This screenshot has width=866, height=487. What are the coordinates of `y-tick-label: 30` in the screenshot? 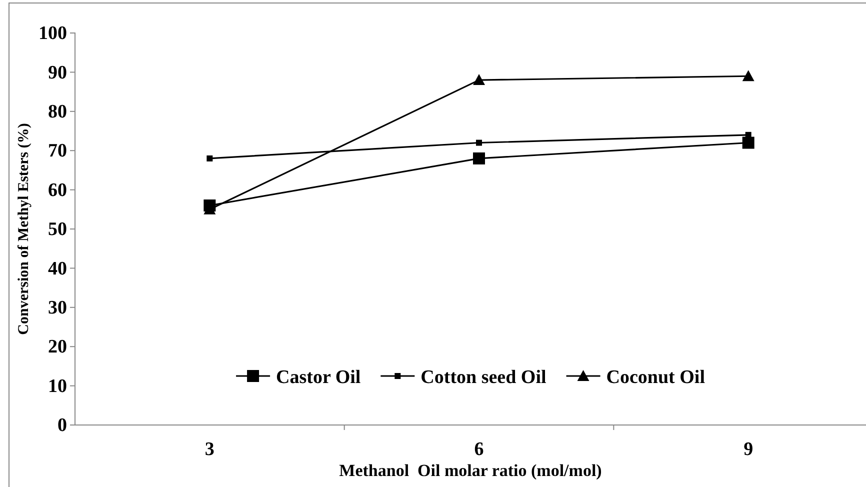 It's located at (57, 307).